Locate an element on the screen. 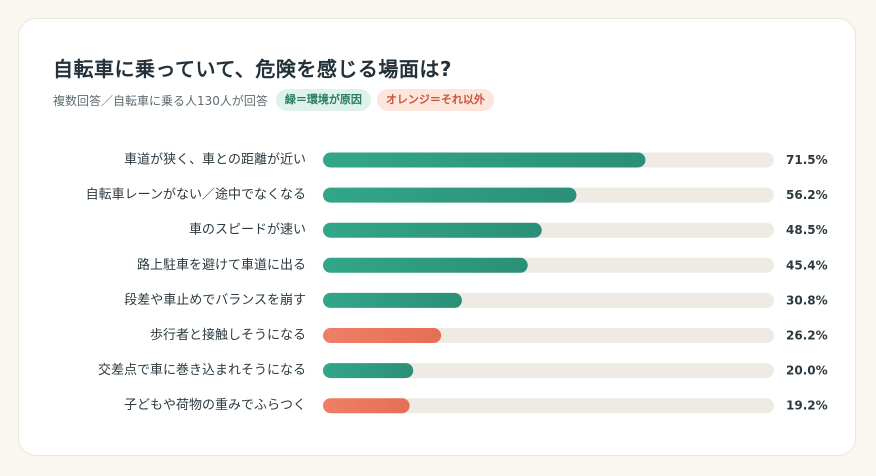  legend-badge-other: オレンジ＝それ以外 is located at coordinates (435, 100).